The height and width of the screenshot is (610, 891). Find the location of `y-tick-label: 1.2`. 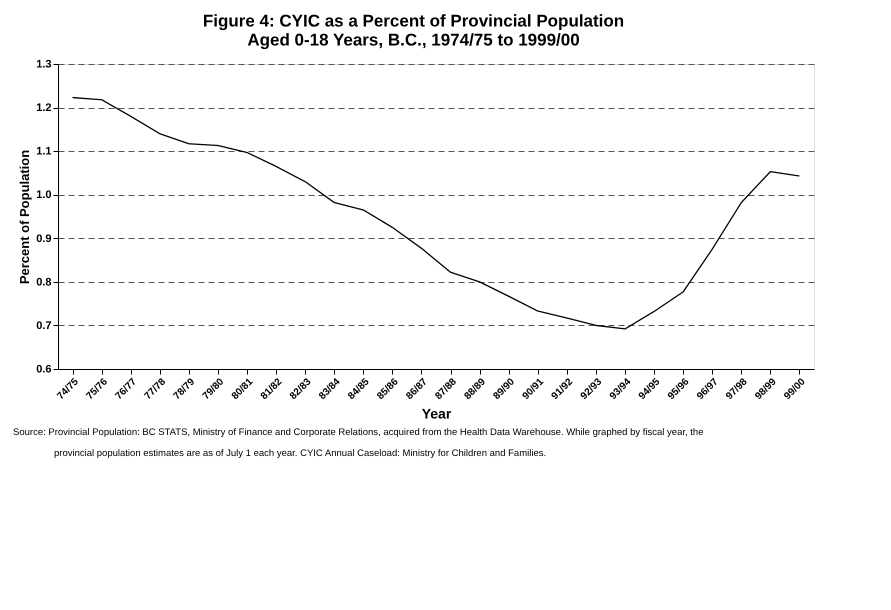

y-tick-label: 1.2 is located at coordinates (44, 108).